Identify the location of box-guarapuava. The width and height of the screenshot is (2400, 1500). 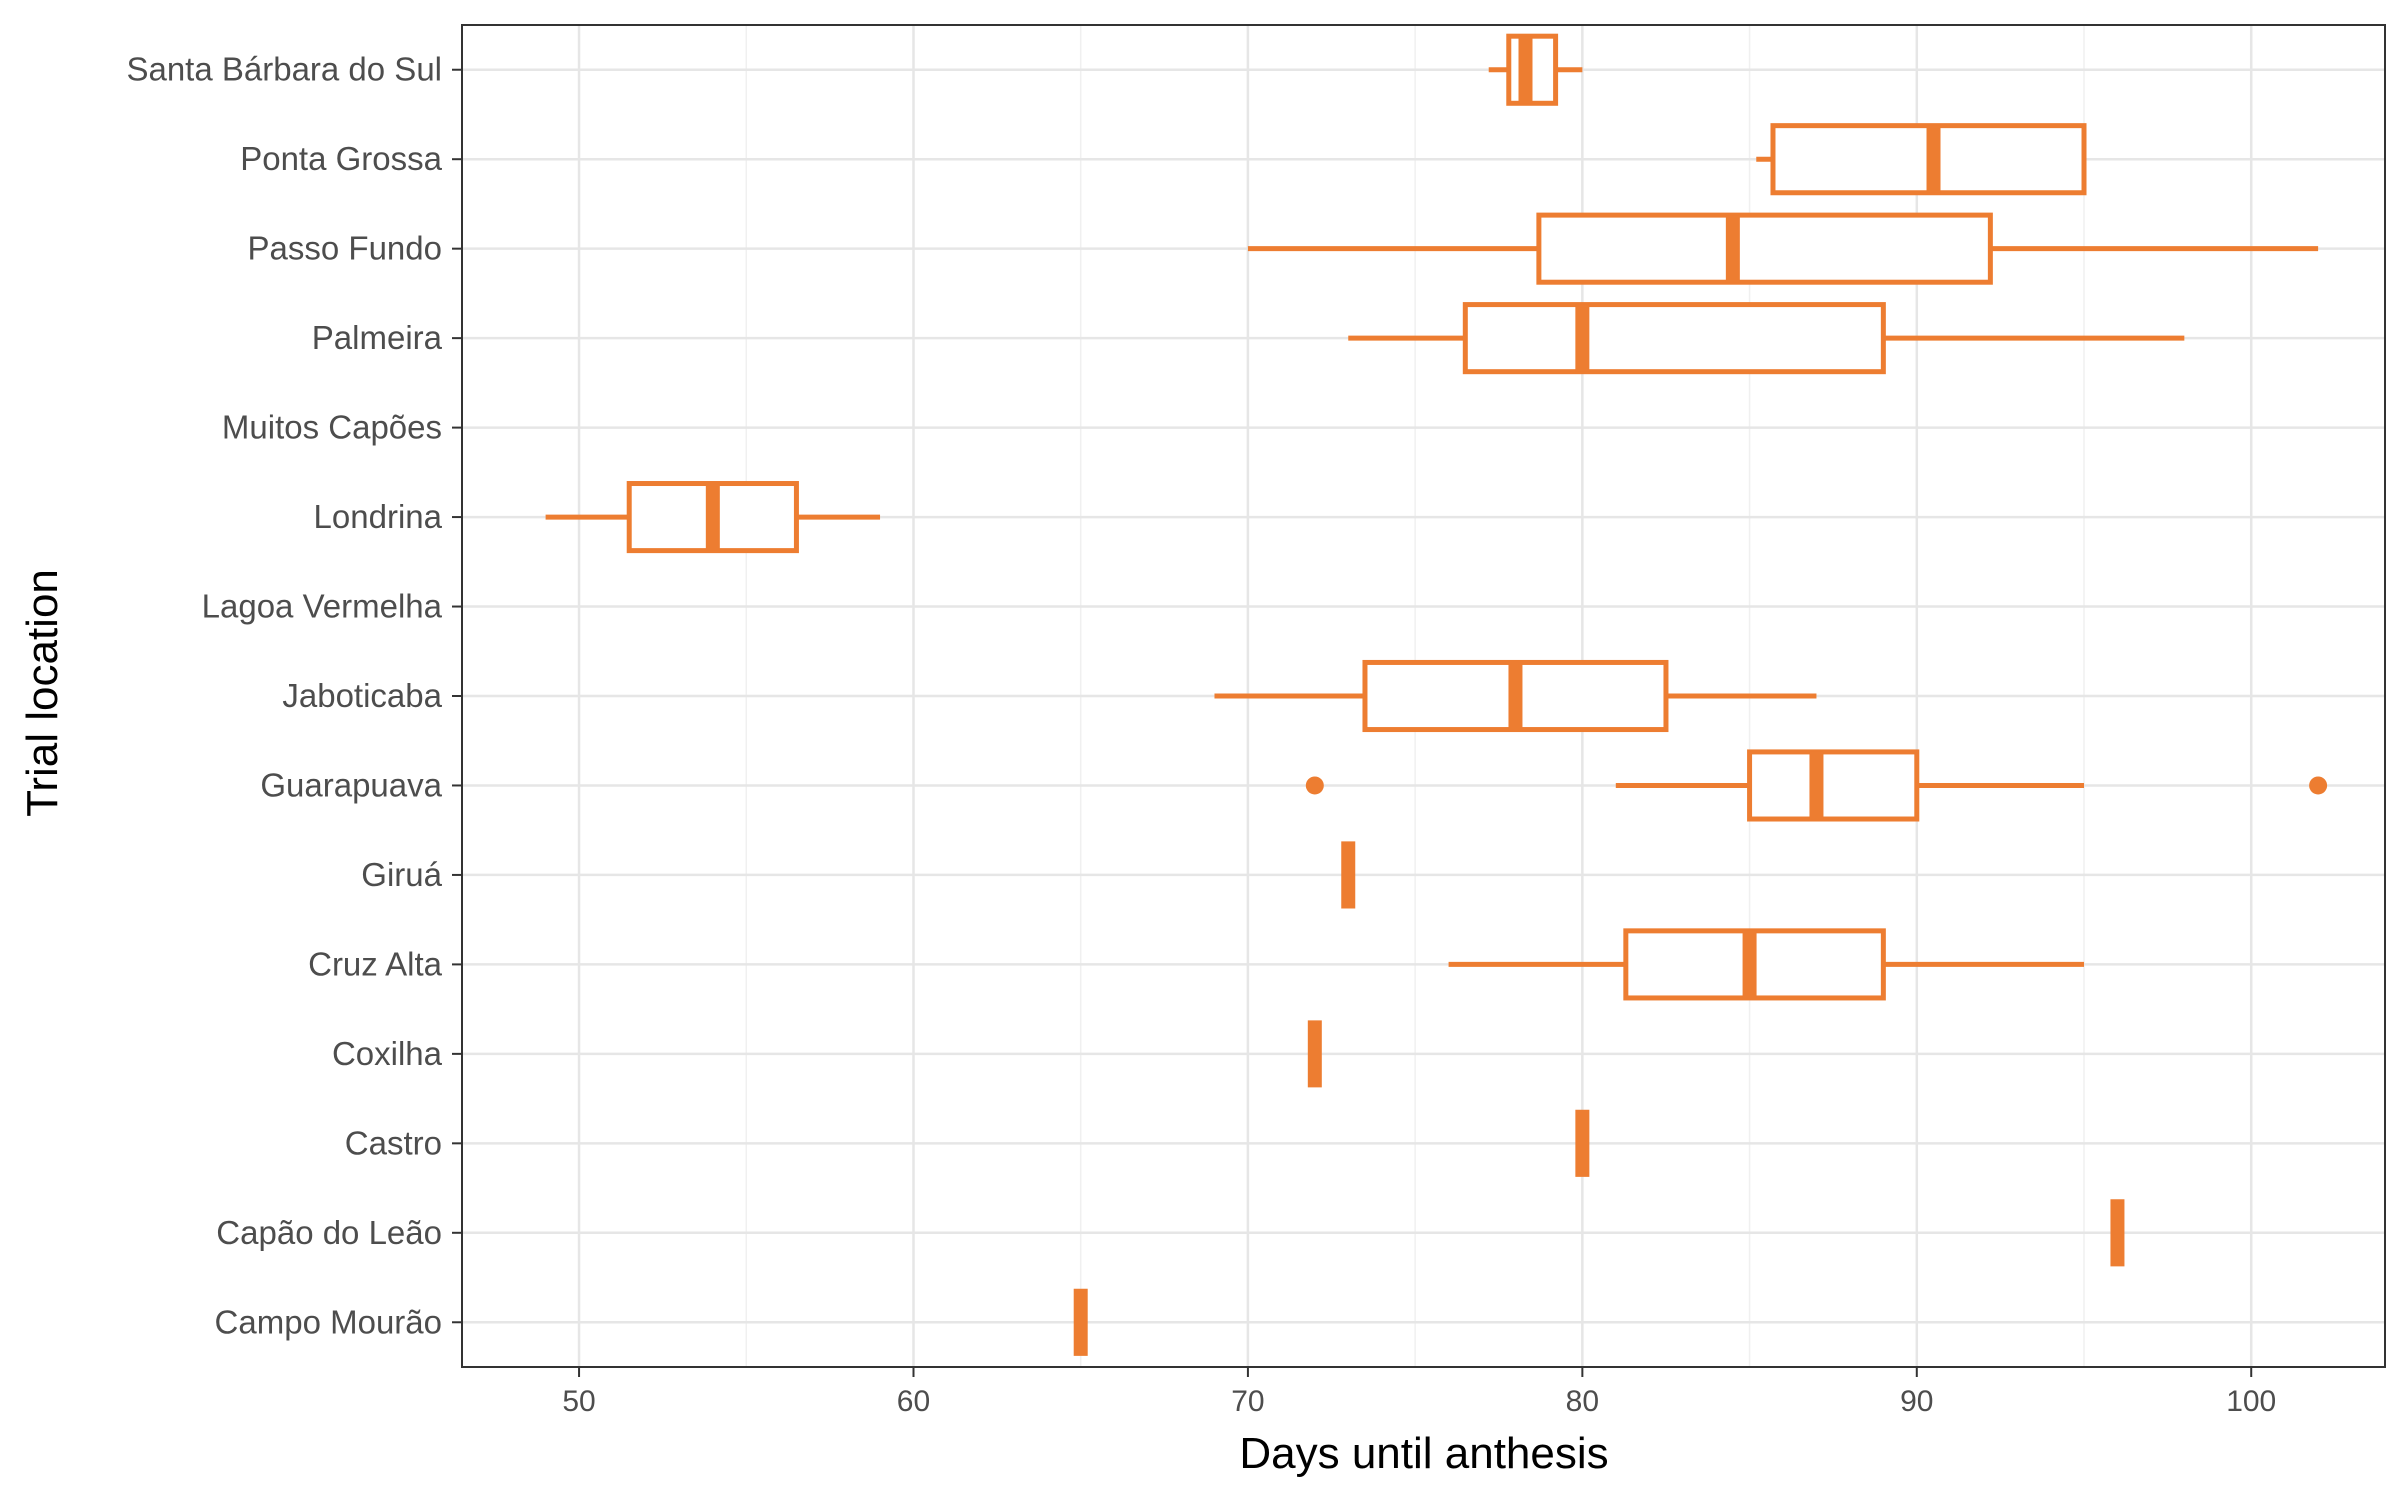
(1816, 785).